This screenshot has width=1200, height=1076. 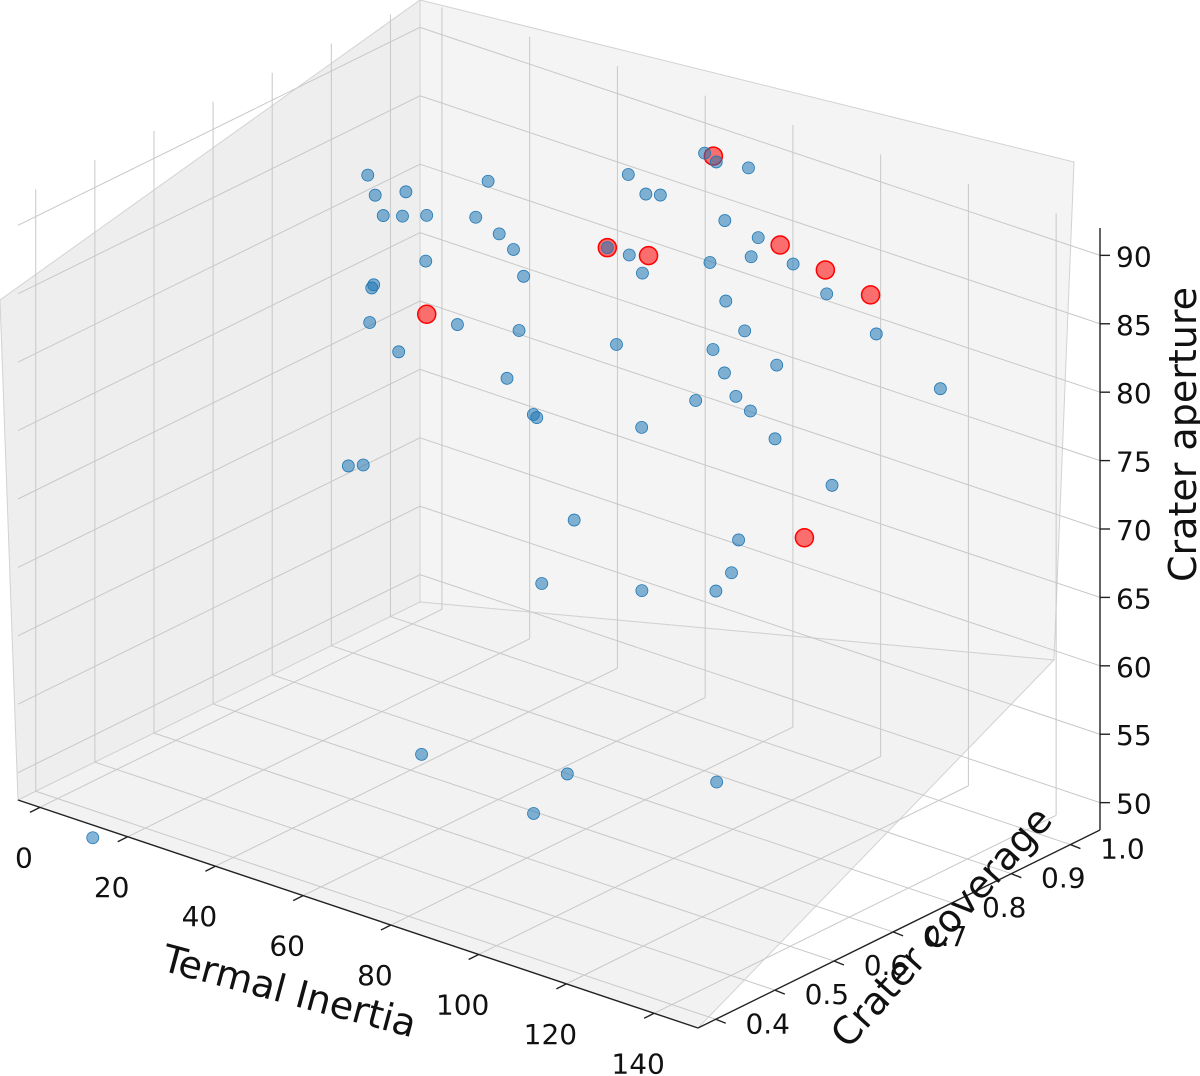 I want to click on z-tick-label: 55, so click(x=1134, y=735).